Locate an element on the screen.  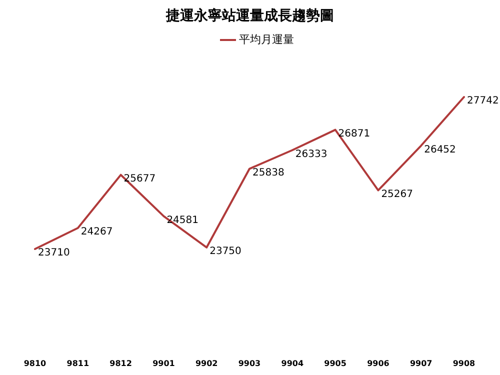
data-label: 24267 is located at coordinates (96, 232).